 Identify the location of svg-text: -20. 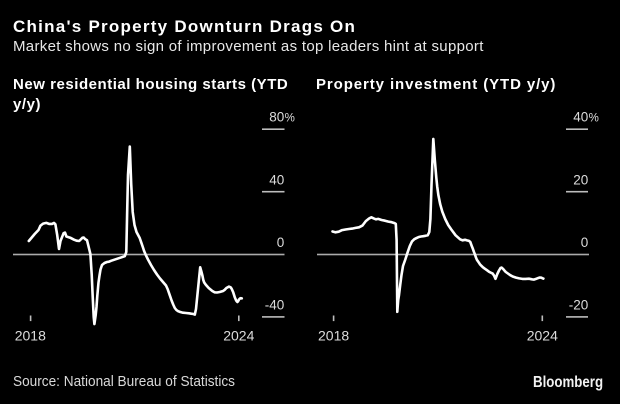
(579, 305).